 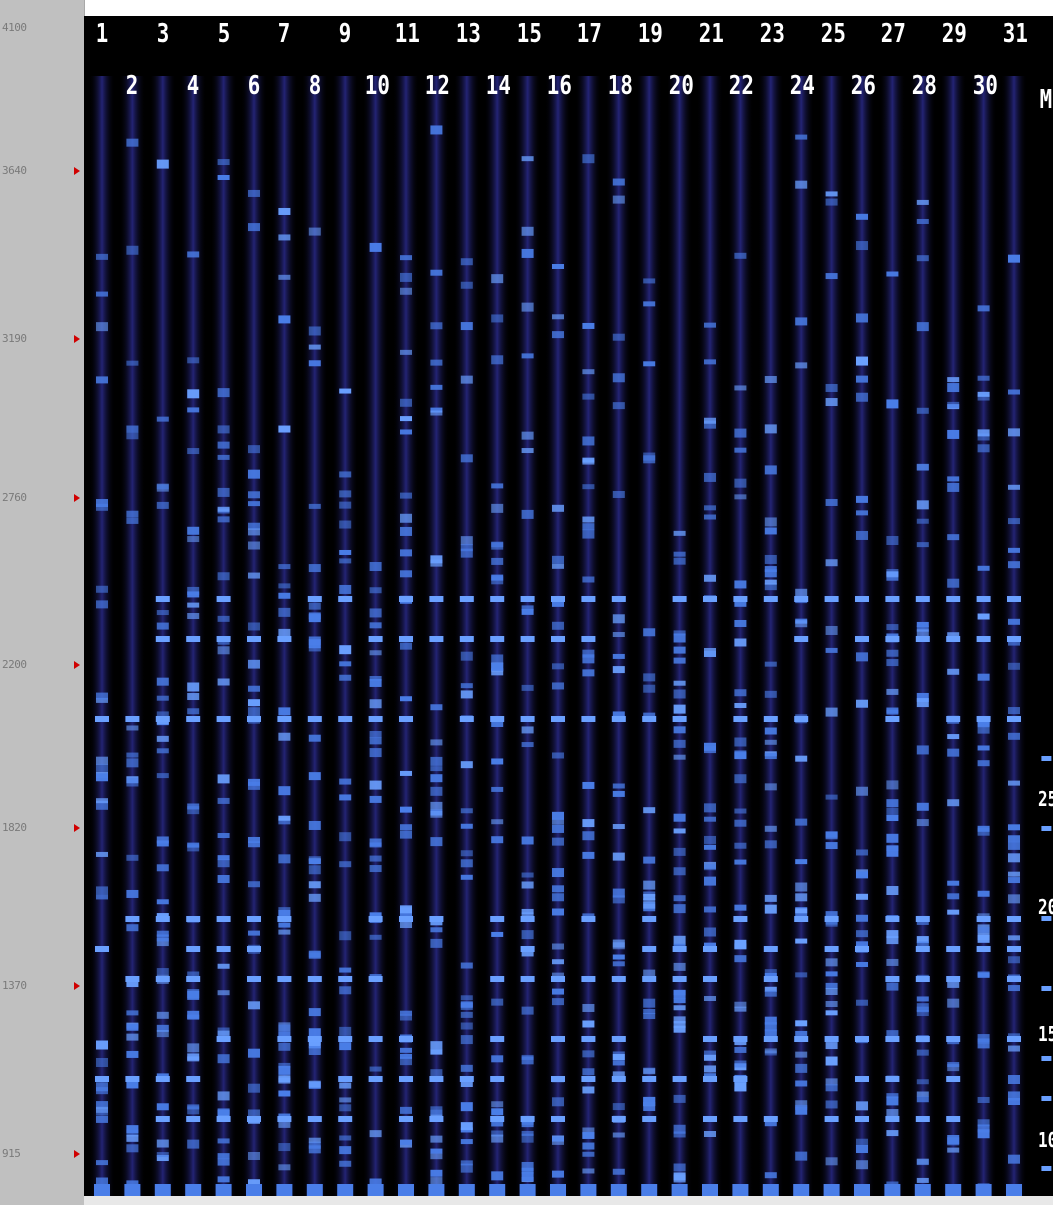 What do you see at coordinates (163, 34) in the screenshot?
I see `lane-number-label: 3` at bounding box center [163, 34].